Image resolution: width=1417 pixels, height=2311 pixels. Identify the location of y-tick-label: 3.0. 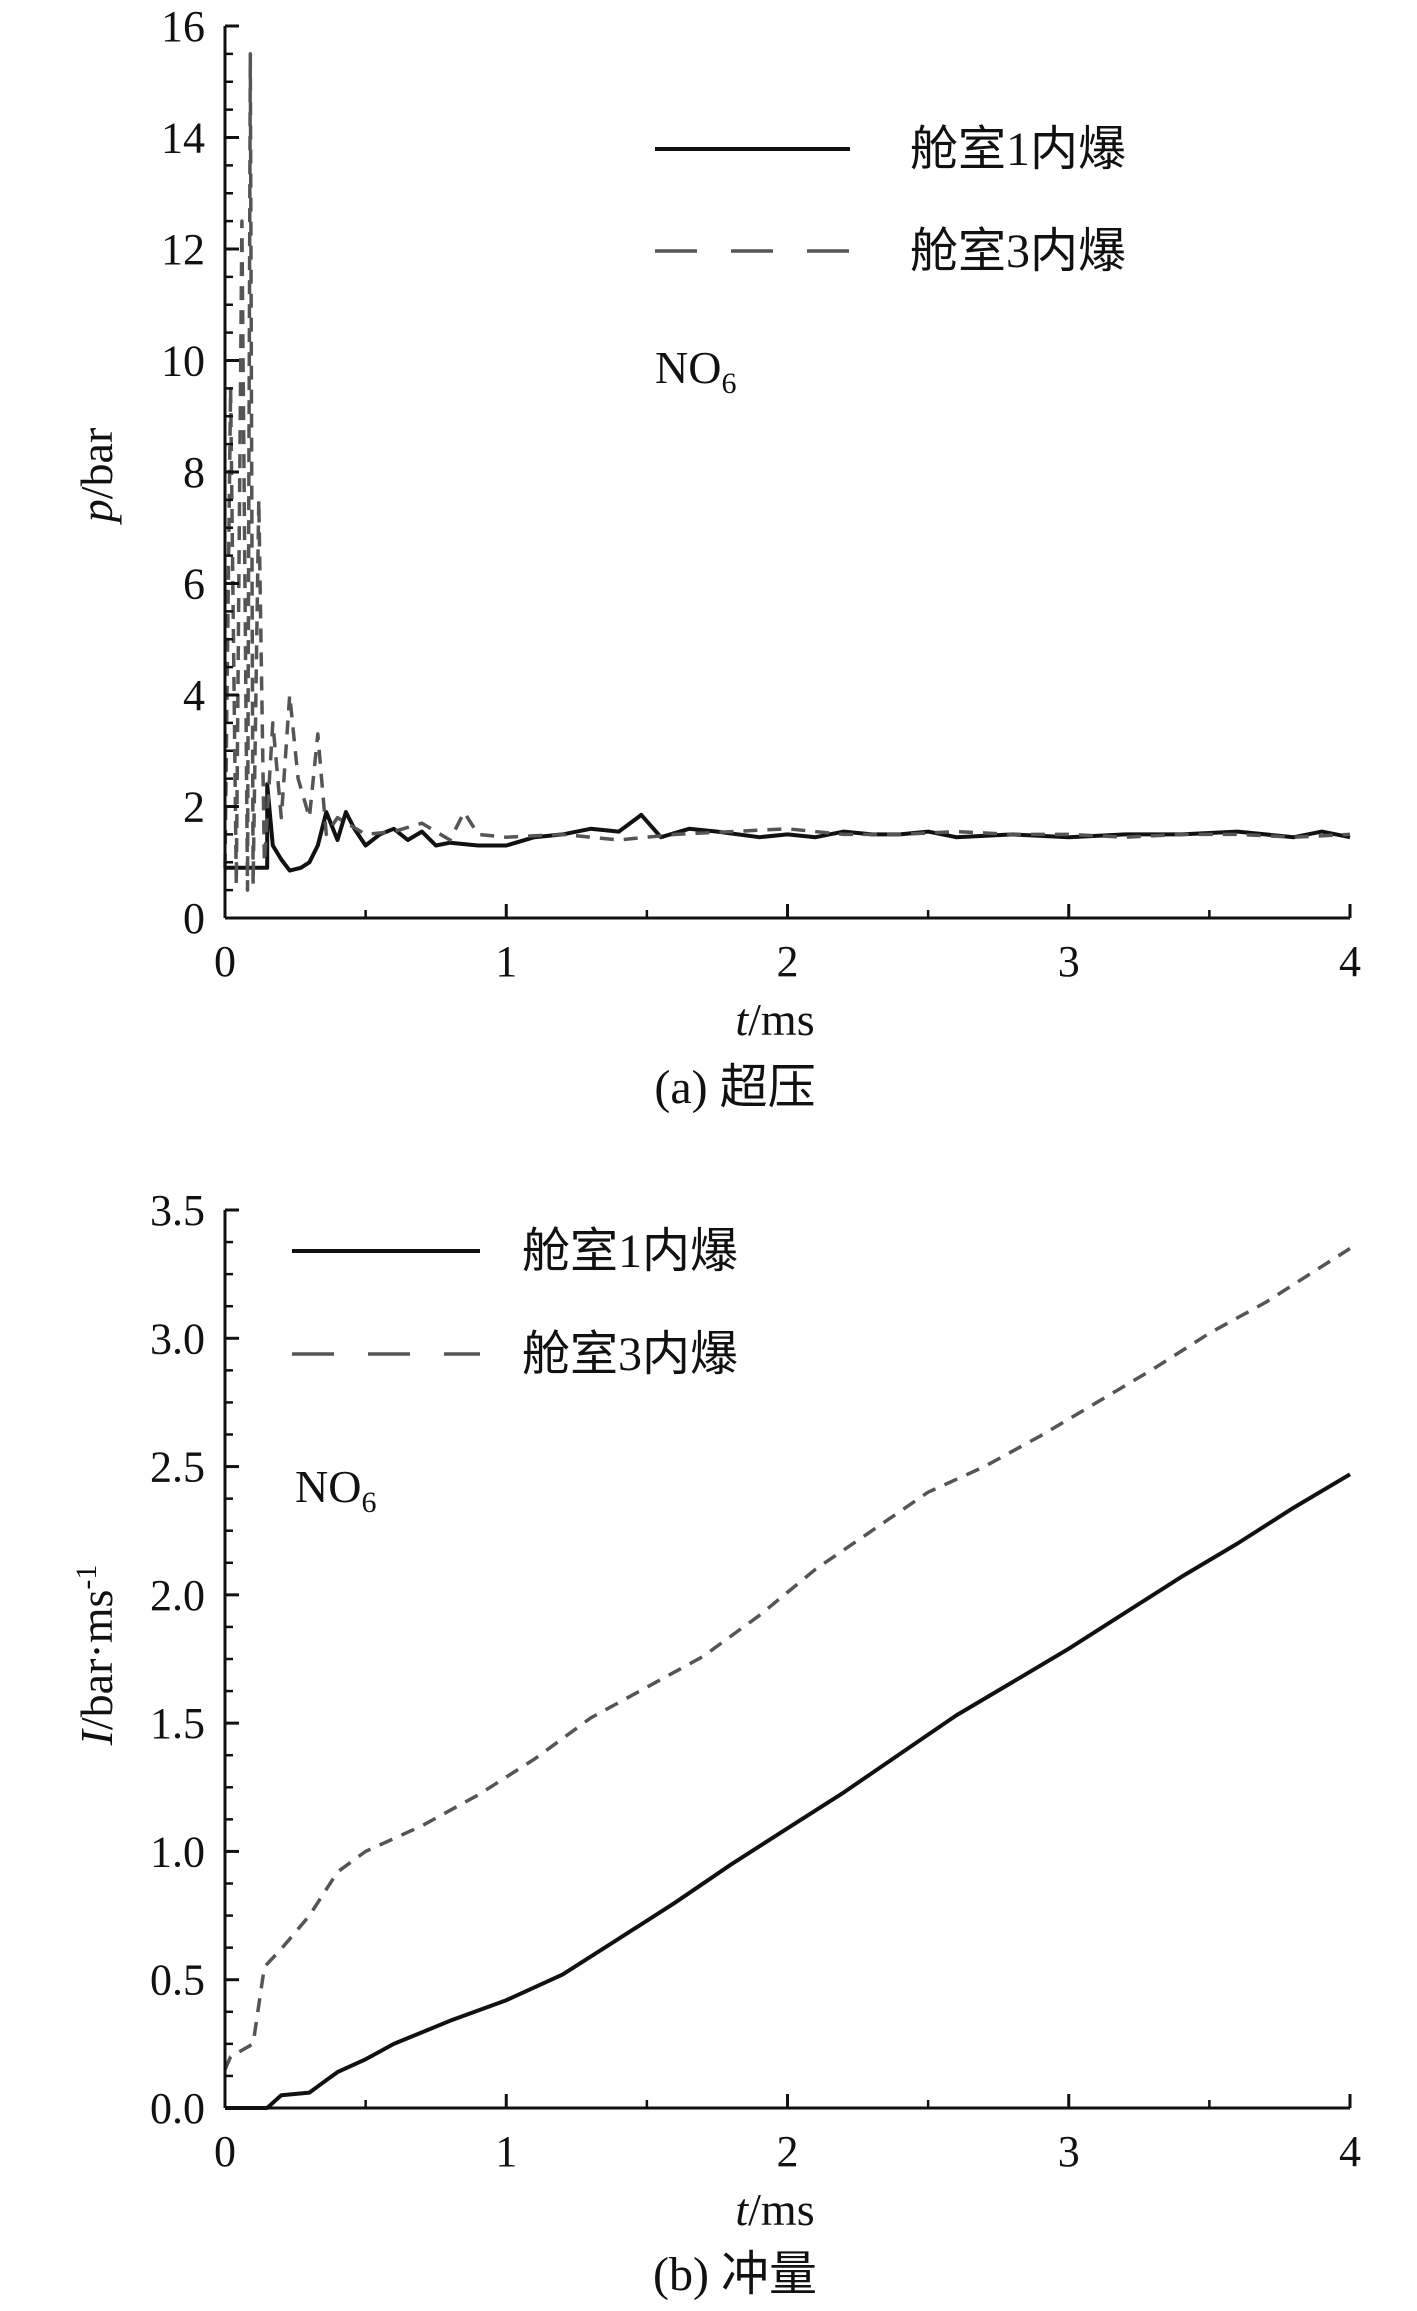
(177, 1338).